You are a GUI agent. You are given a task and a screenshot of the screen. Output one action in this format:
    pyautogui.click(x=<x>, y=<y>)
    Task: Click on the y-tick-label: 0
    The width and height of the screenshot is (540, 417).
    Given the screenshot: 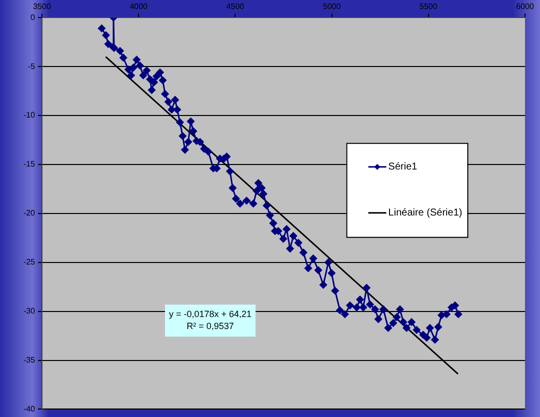 What is the action you would take?
    pyautogui.click(x=33, y=17)
    